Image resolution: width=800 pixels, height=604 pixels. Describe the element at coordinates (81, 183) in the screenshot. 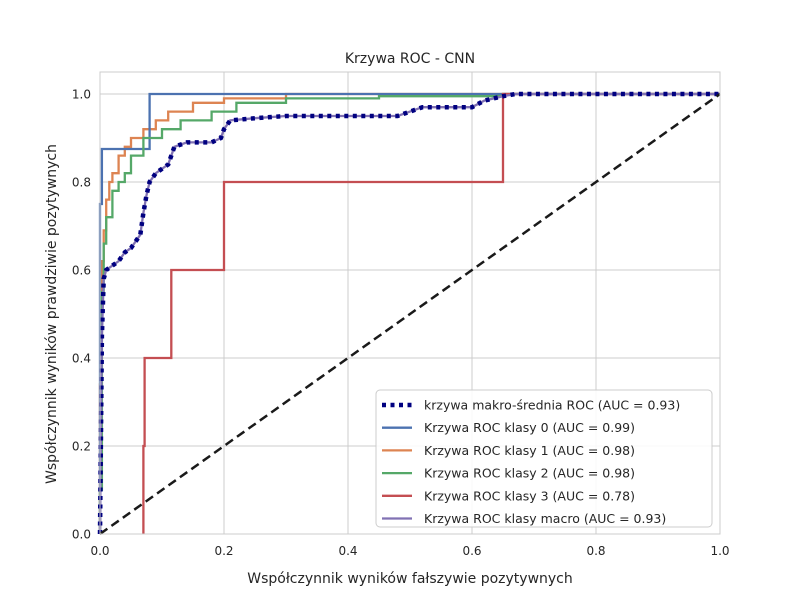

I see `y-tick-label: 0.8` at that location.